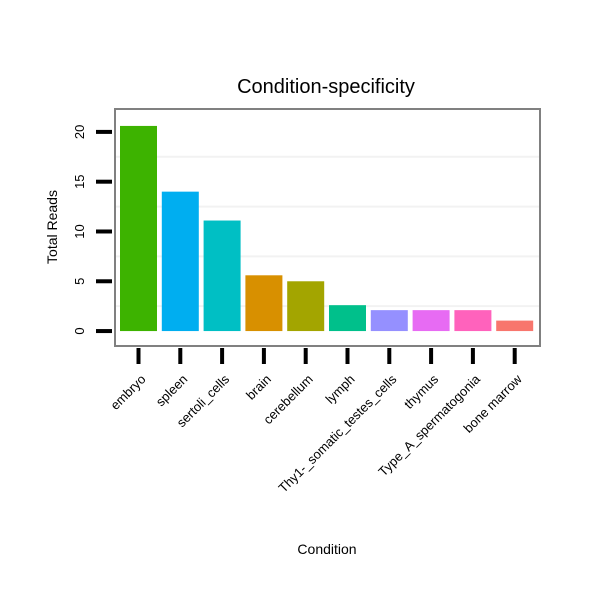  I want to click on y-tick-label: 15, so click(79, 181).